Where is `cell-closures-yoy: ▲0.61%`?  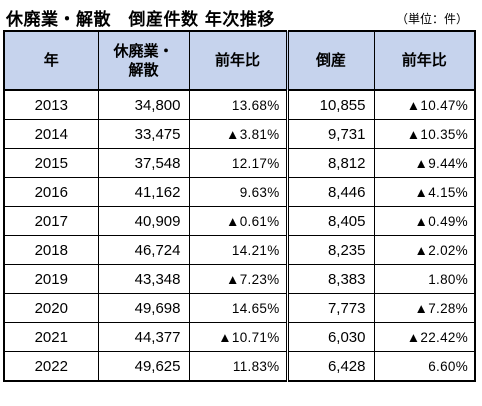
cell-closures-yoy: ▲0.61% is located at coordinates (238, 221).